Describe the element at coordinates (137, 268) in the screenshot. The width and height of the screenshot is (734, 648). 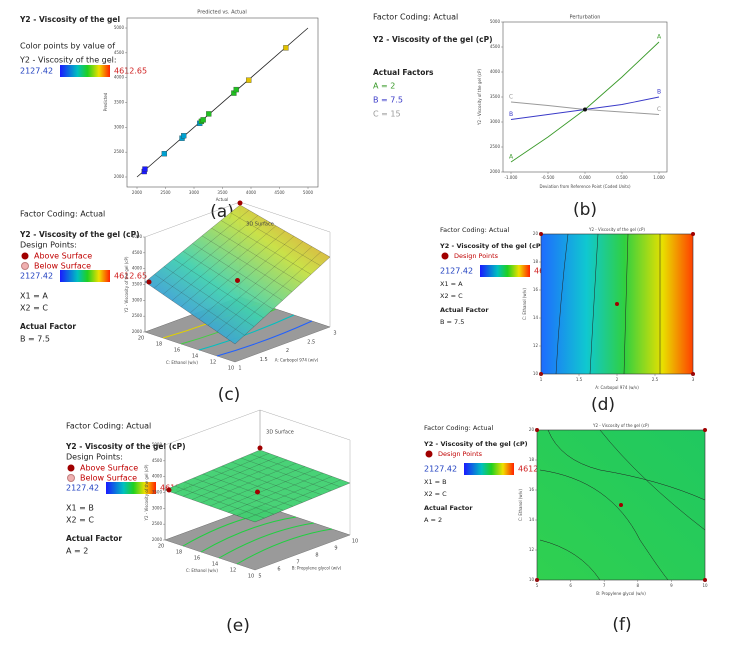
I see `label: 4000` at that location.